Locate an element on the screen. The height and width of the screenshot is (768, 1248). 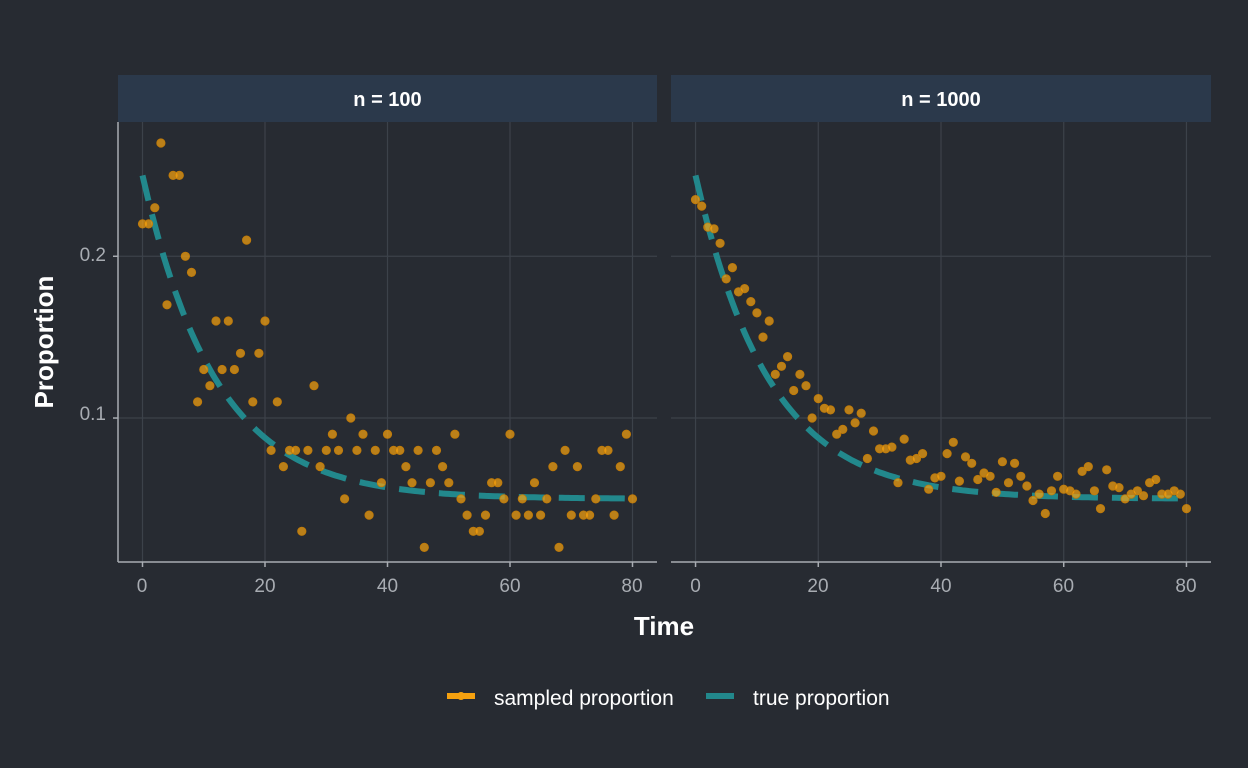
x-tick-label-p2-20: 20 is located at coordinates (817, 586).